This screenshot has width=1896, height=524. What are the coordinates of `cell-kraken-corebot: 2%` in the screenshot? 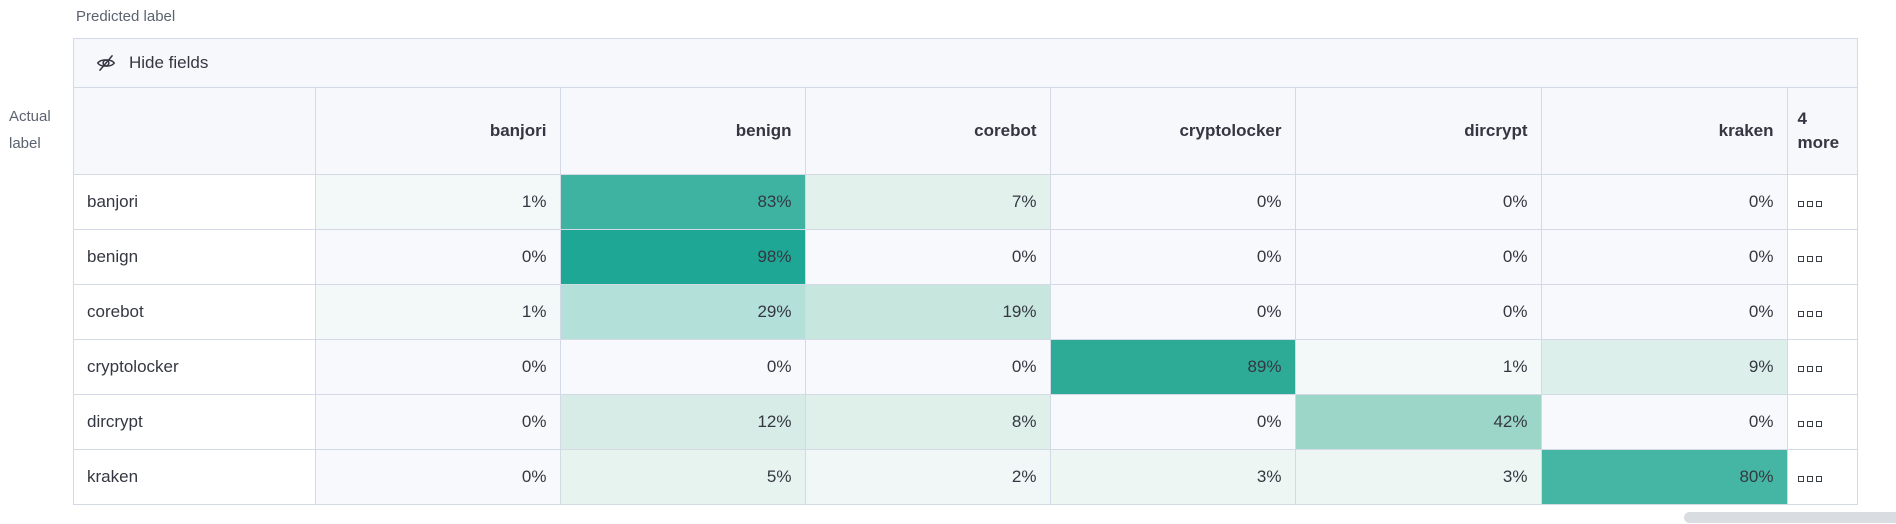 It's located at (928, 476).